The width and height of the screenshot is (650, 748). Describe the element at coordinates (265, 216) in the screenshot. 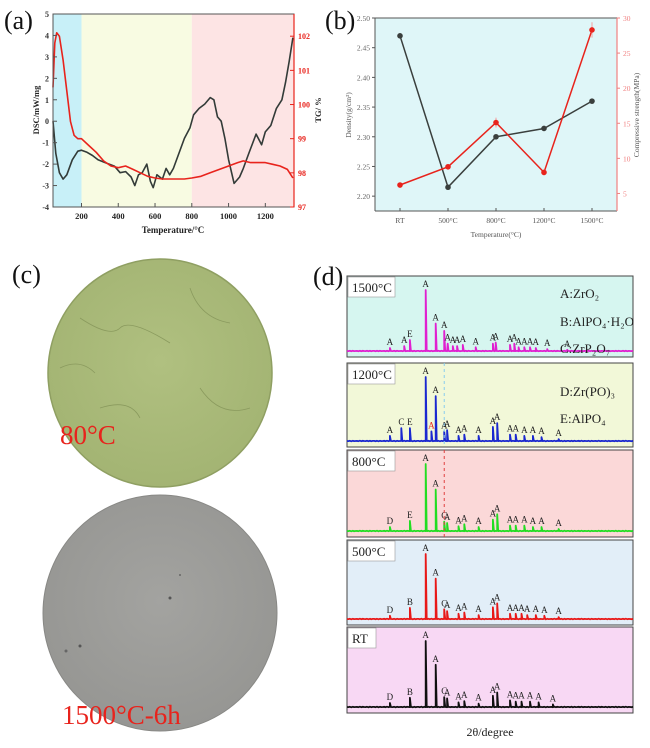

I see `x-tick-label: 1200` at that location.